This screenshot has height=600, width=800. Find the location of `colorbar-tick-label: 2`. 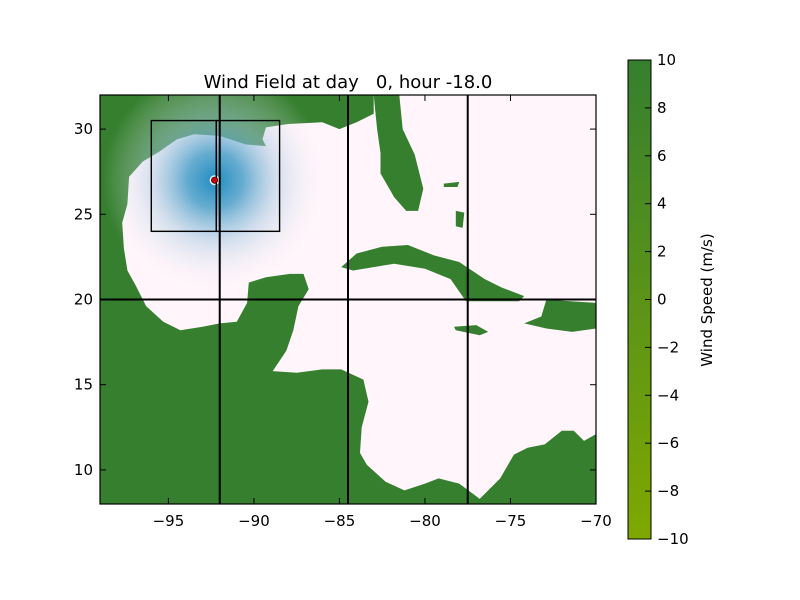

colorbar-tick-label: 2 is located at coordinates (662, 252).